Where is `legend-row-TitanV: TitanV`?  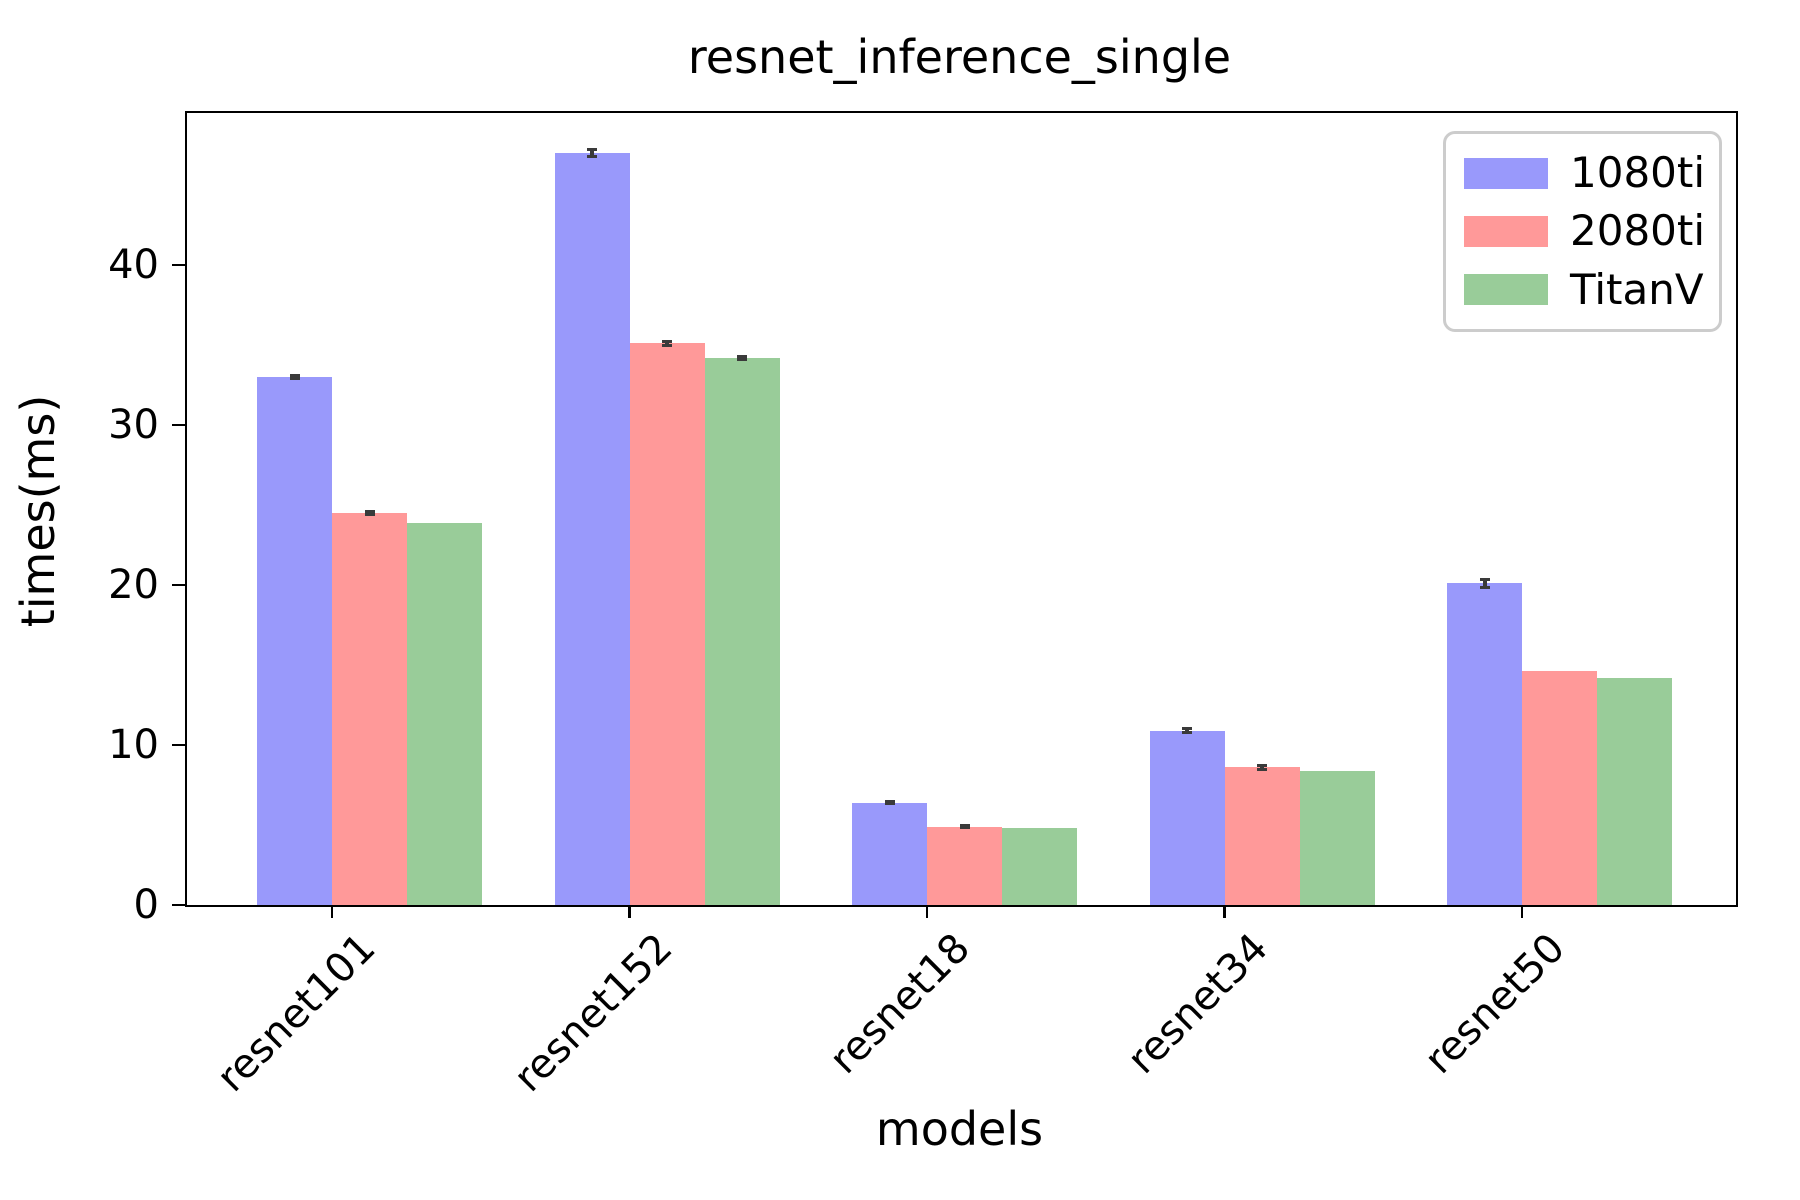 legend-row-TitanV: TitanV is located at coordinates (1584, 289).